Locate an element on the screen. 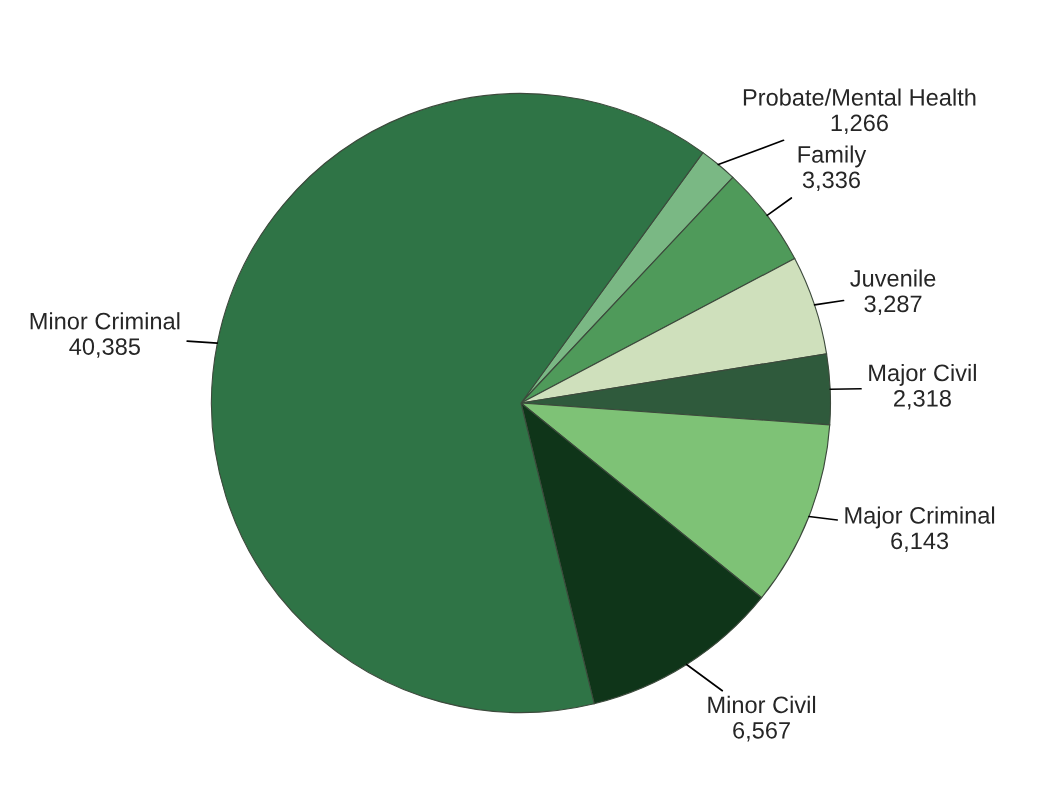  data-label: 40,385 is located at coordinates (104, 348).